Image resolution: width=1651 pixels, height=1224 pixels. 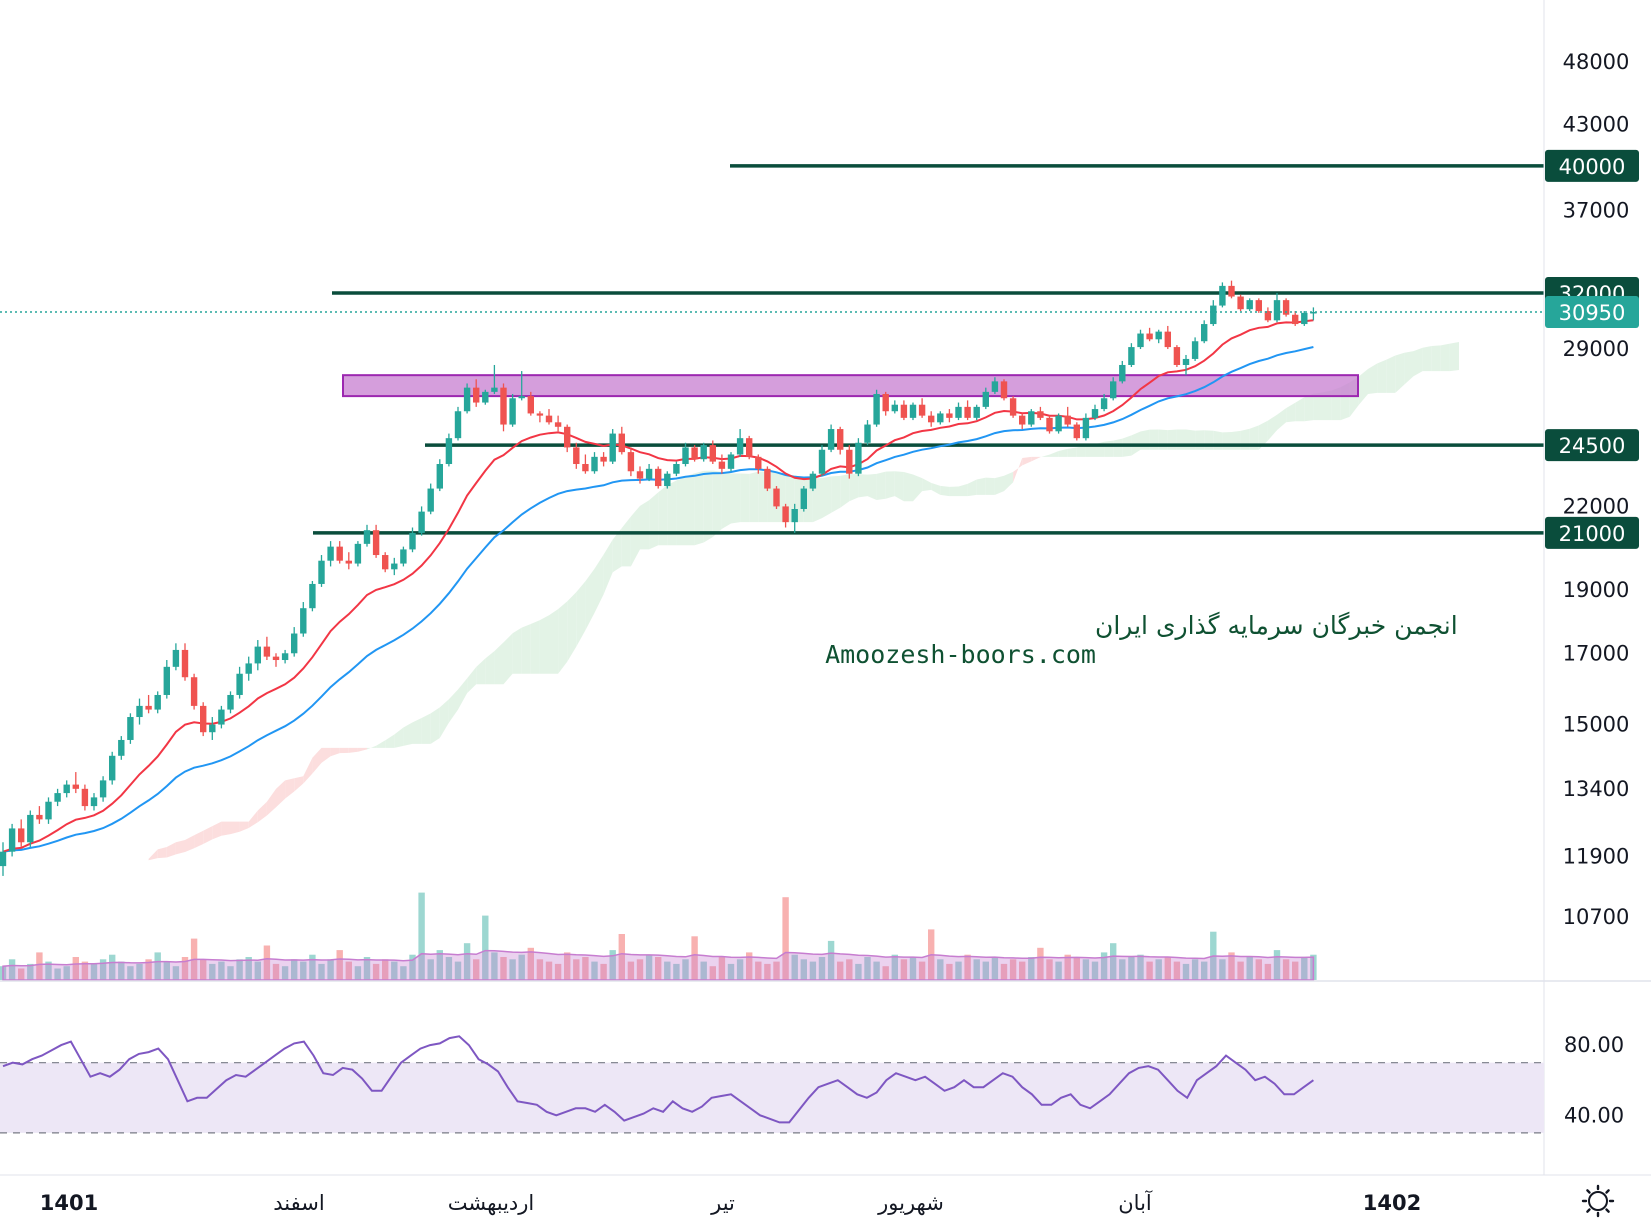 I want to click on rsi-line, so click(x=658, y=1079).